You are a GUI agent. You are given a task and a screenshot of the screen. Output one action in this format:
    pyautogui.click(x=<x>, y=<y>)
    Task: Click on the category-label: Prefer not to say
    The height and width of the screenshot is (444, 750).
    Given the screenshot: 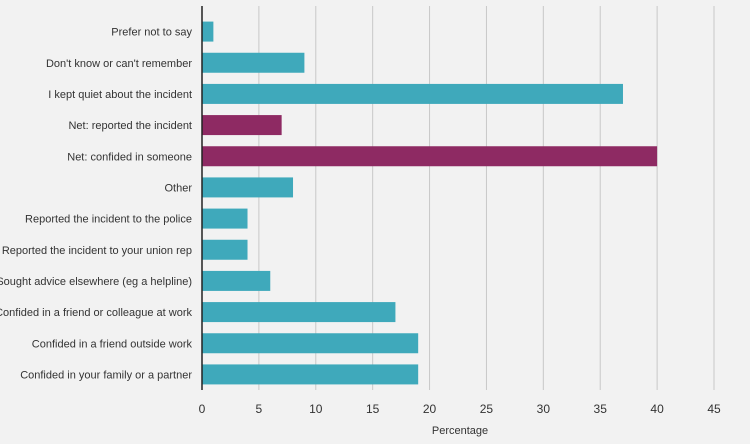 What is the action you would take?
    pyautogui.click(x=151, y=33)
    